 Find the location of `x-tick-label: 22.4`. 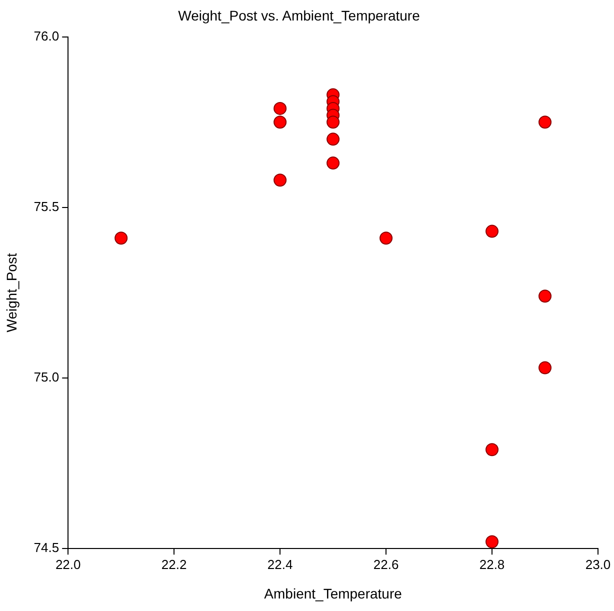

x-tick-label: 22.4 is located at coordinates (280, 564).